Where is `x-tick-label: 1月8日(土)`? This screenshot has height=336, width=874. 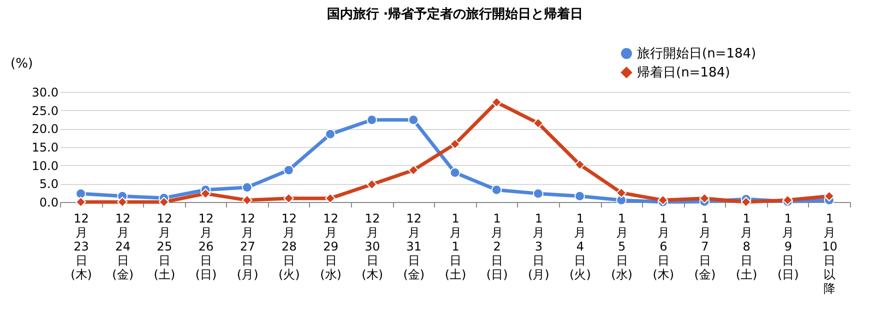 x-tick-label: 1月8日(土) is located at coordinates (747, 247).